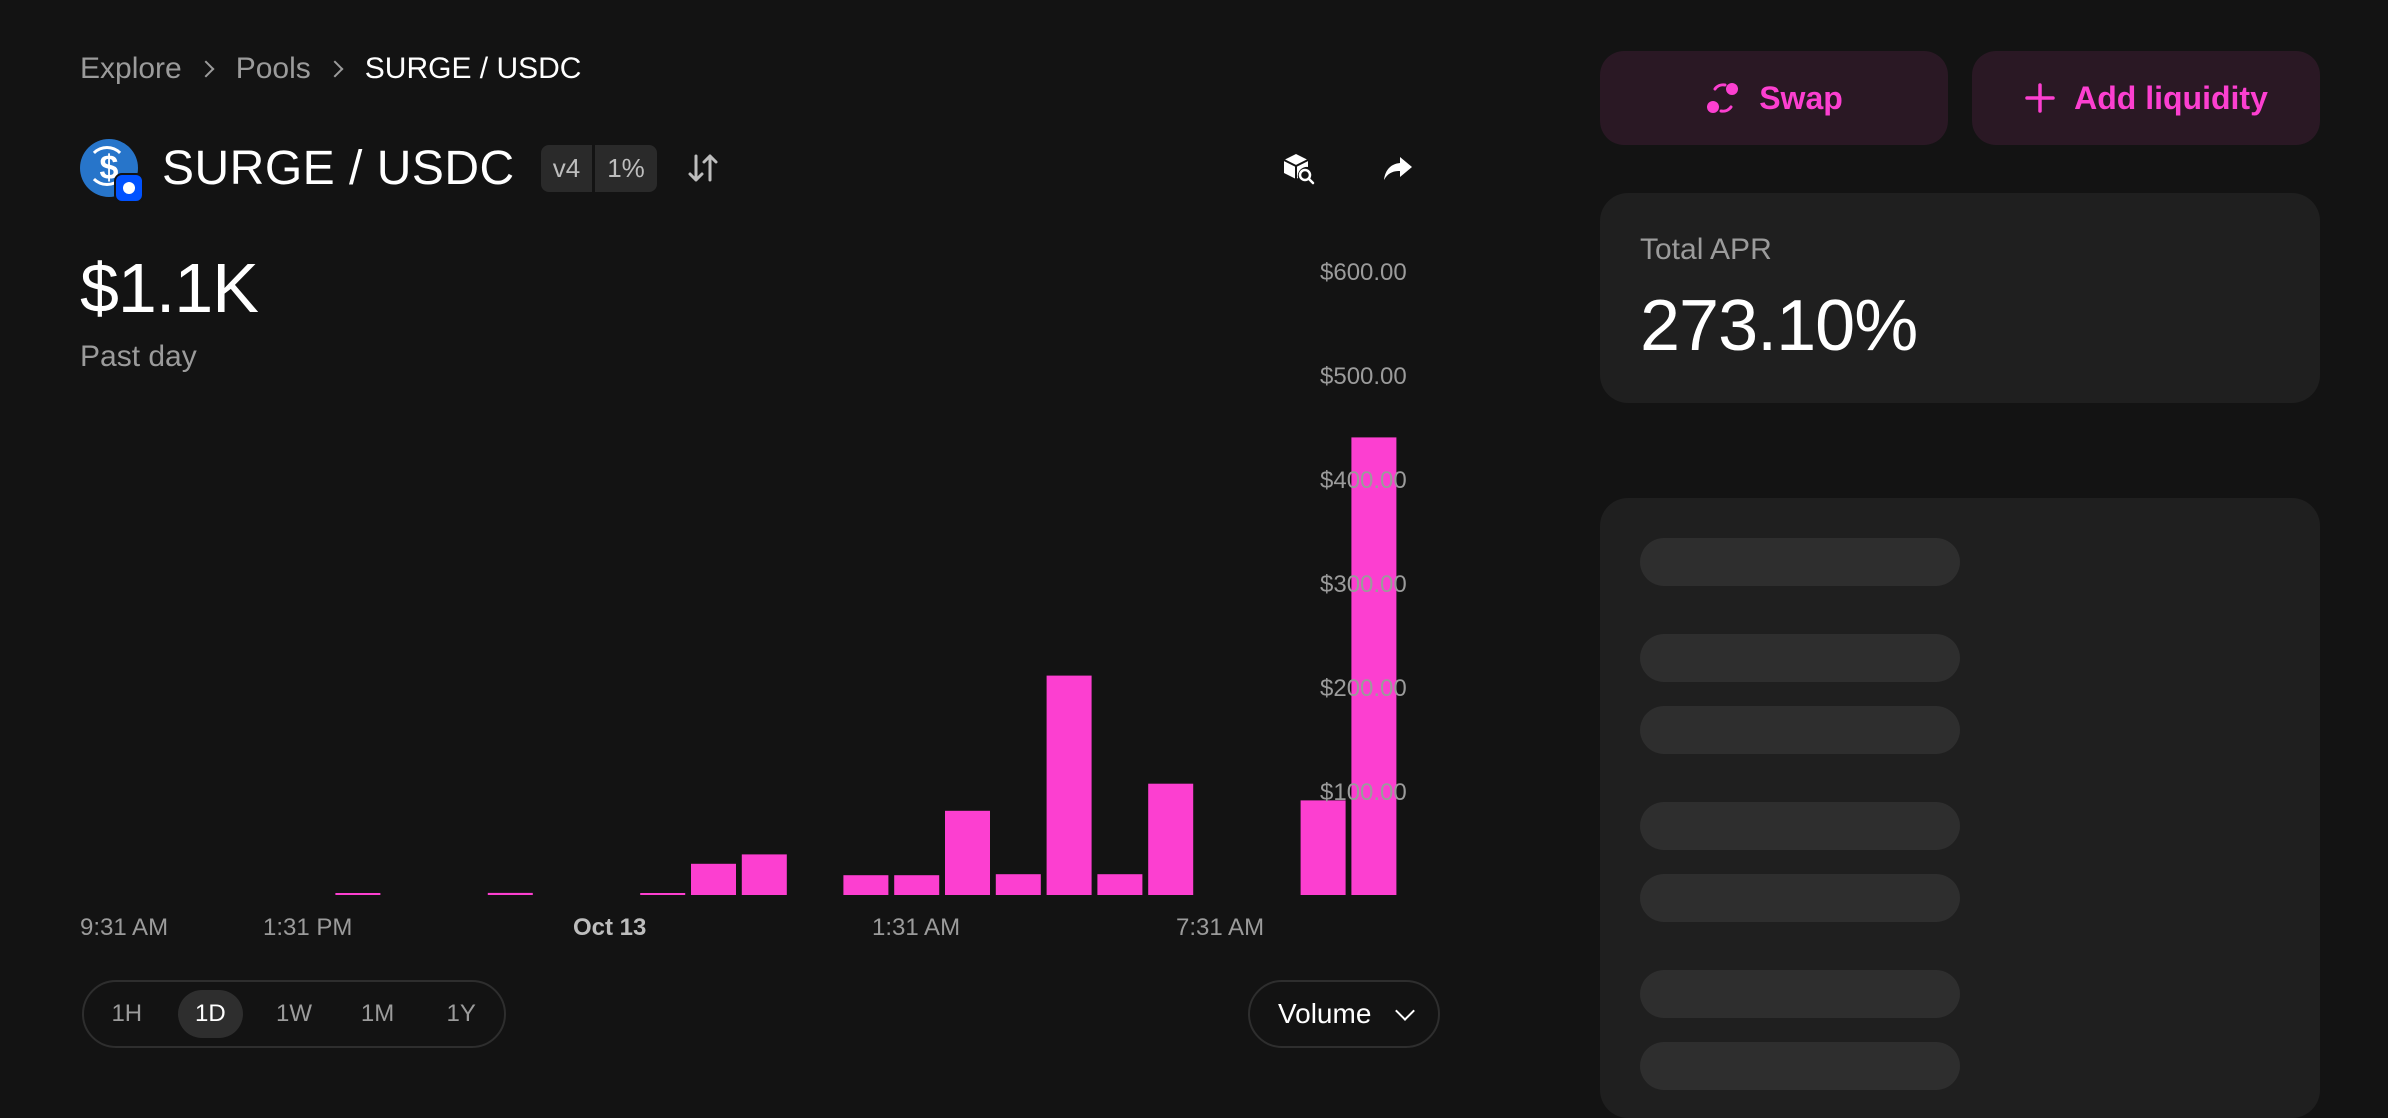  Describe the element at coordinates (1363, 376) in the screenshot. I see `y-axis-tick-label: $500.00` at that location.